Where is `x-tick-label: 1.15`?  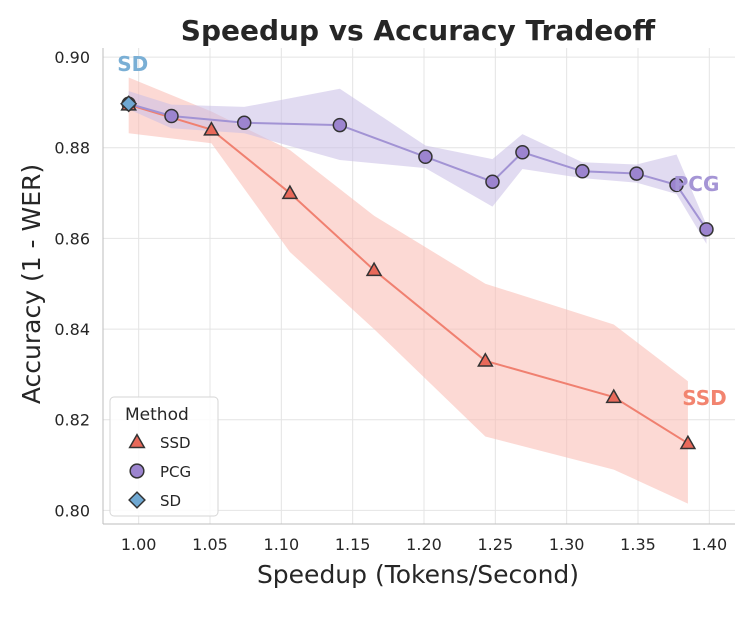
x-tick-label: 1.15 is located at coordinates (353, 544).